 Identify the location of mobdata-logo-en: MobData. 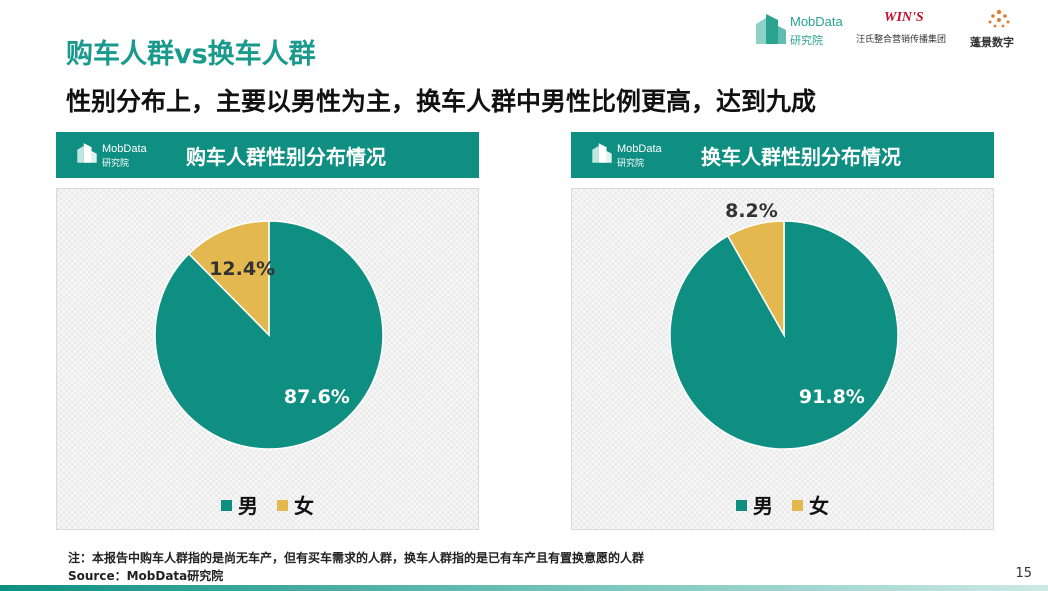
(816, 21).